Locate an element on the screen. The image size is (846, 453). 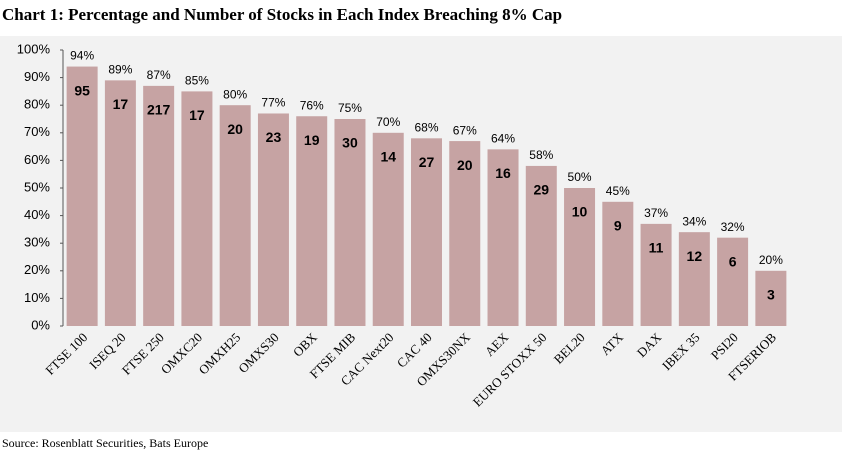
count-label: 23 is located at coordinates (274, 137).